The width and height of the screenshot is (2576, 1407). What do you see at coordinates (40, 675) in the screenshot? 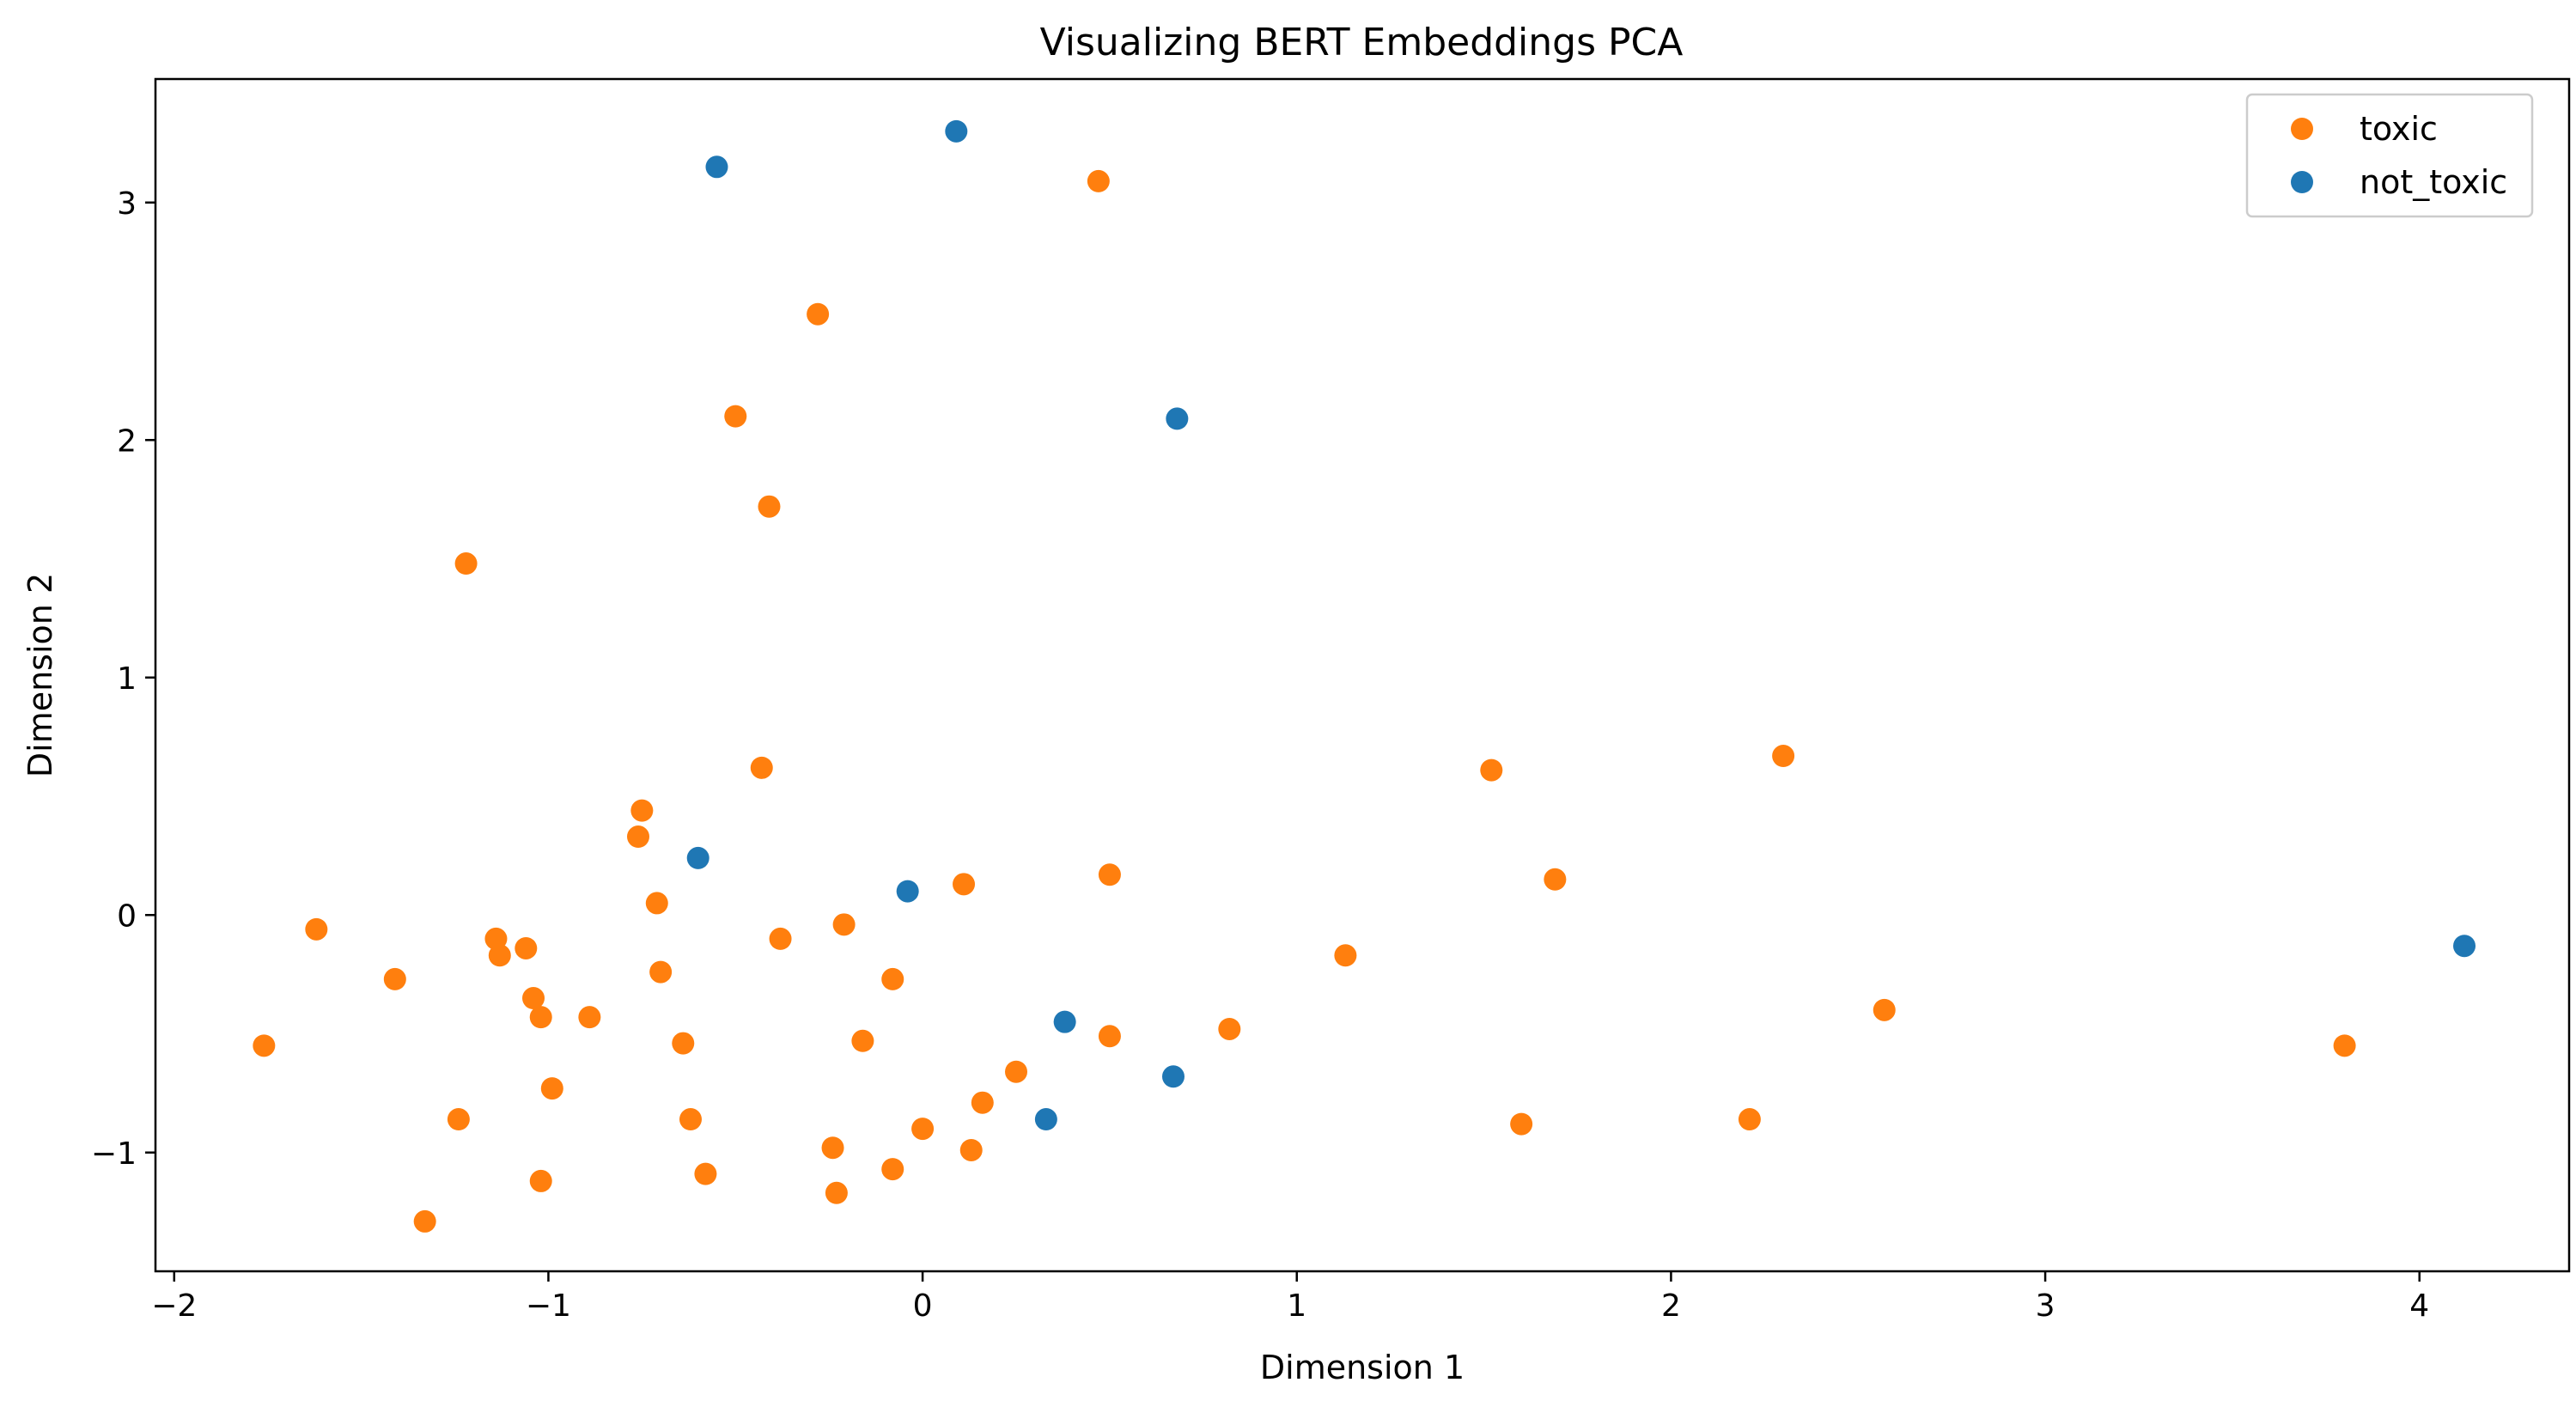
I see `y-axis-label: Dimension 2` at bounding box center [40, 675].